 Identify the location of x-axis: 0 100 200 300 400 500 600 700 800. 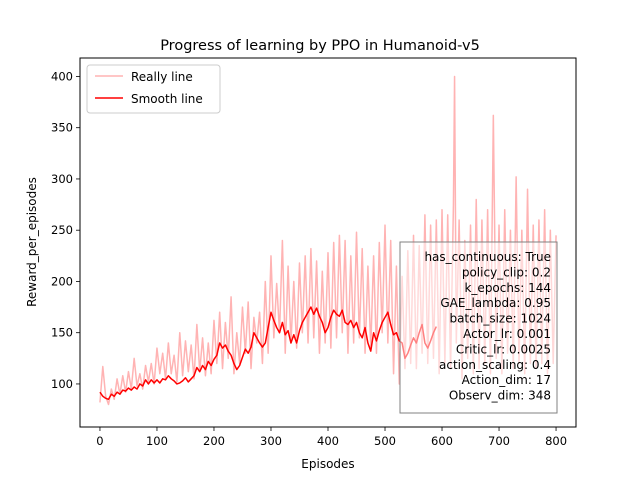
(331, 437).